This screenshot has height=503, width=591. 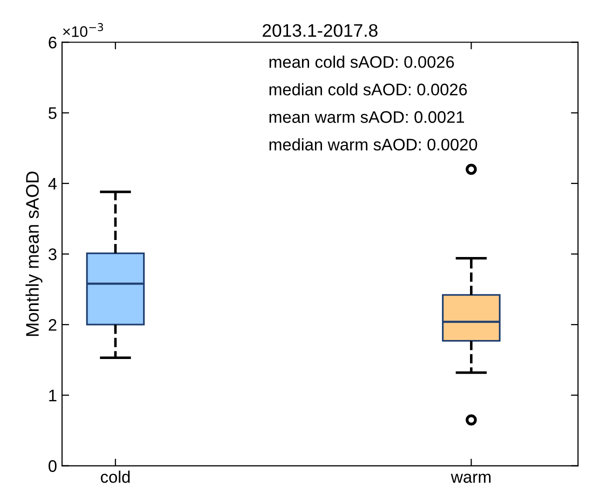 I want to click on y-tick-label: 2, so click(x=52, y=325).